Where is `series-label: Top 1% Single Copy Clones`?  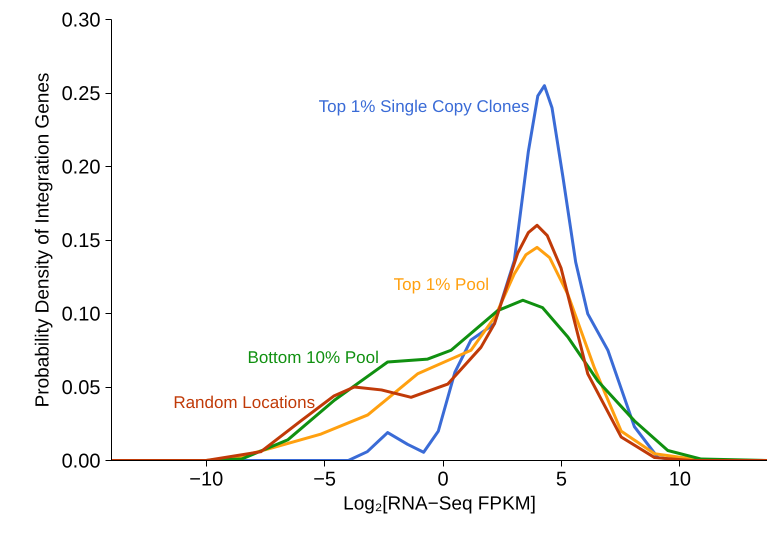
series-label: Top 1% Single Copy Clones is located at coordinates (424, 106).